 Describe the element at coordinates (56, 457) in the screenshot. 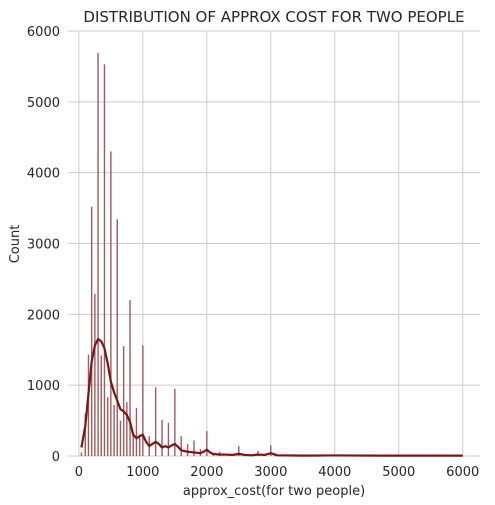

I see `y-tick-label: 0` at that location.